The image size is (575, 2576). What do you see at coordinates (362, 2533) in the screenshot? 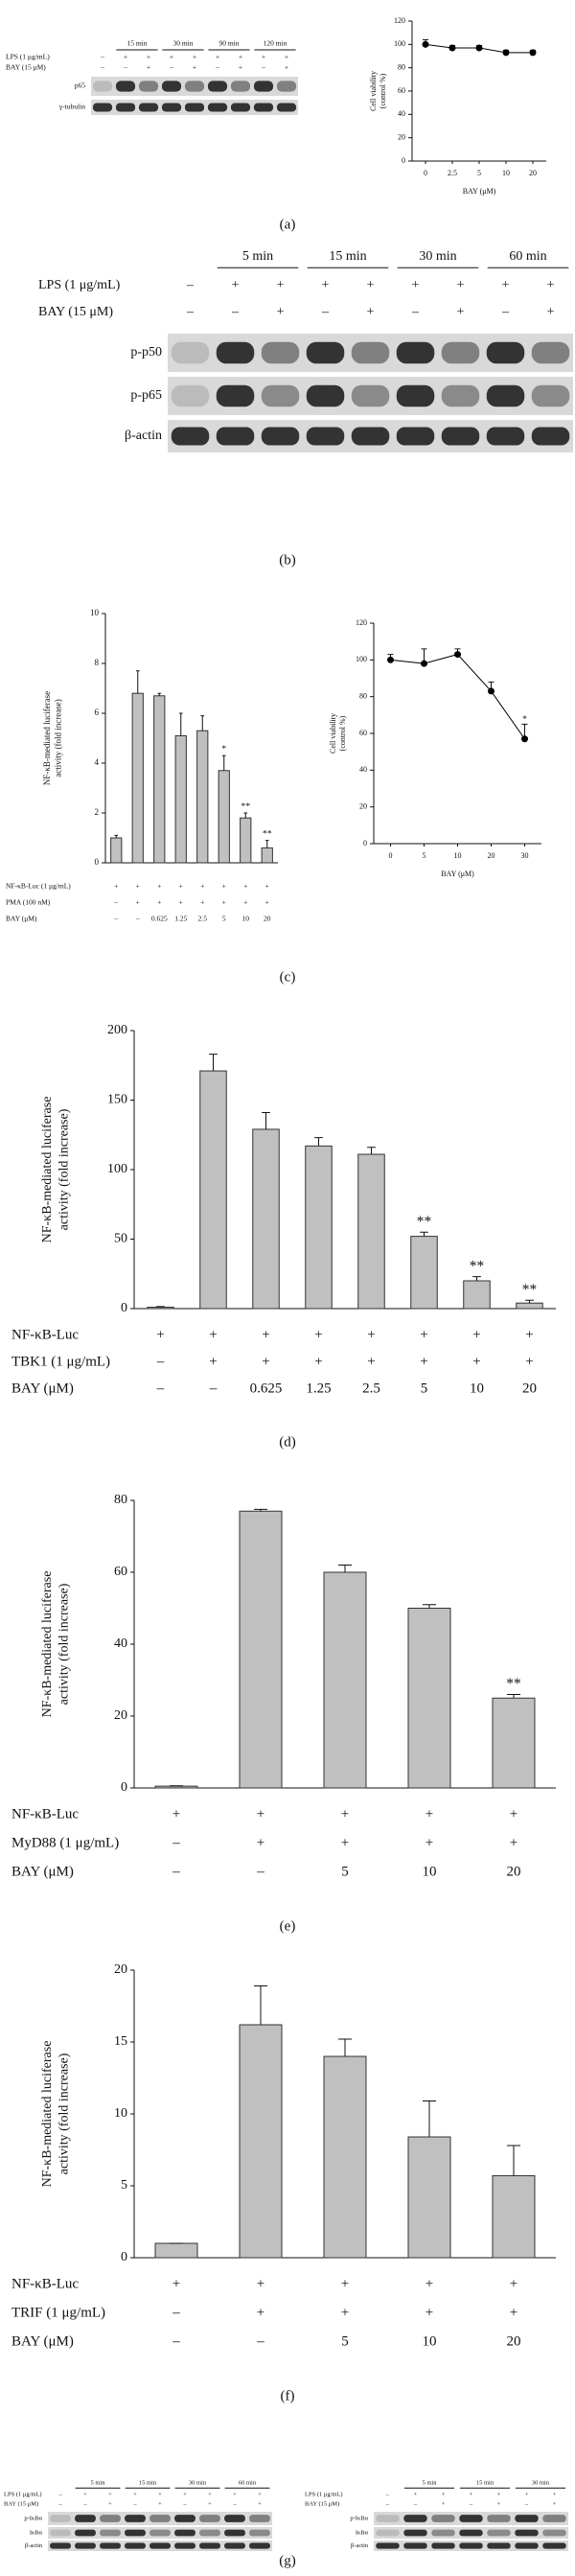
I see `protein-label: IκBα` at bounding box center [362, 2533].